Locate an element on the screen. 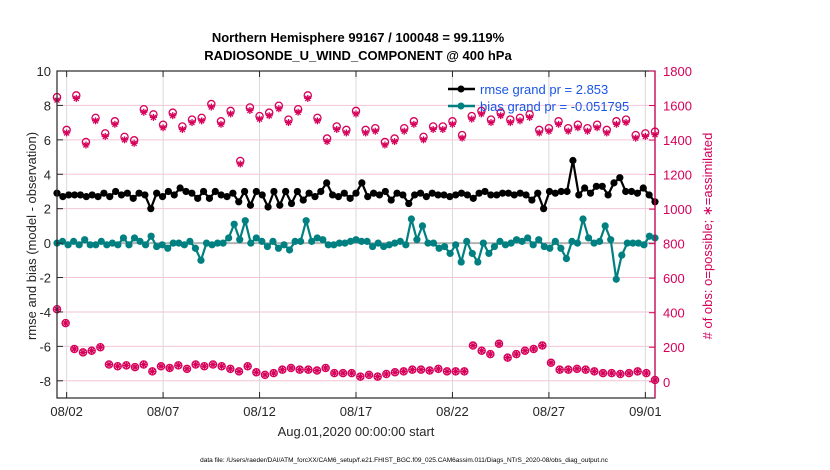  y-tick-label: -6 is located at coordinates (45, 346).